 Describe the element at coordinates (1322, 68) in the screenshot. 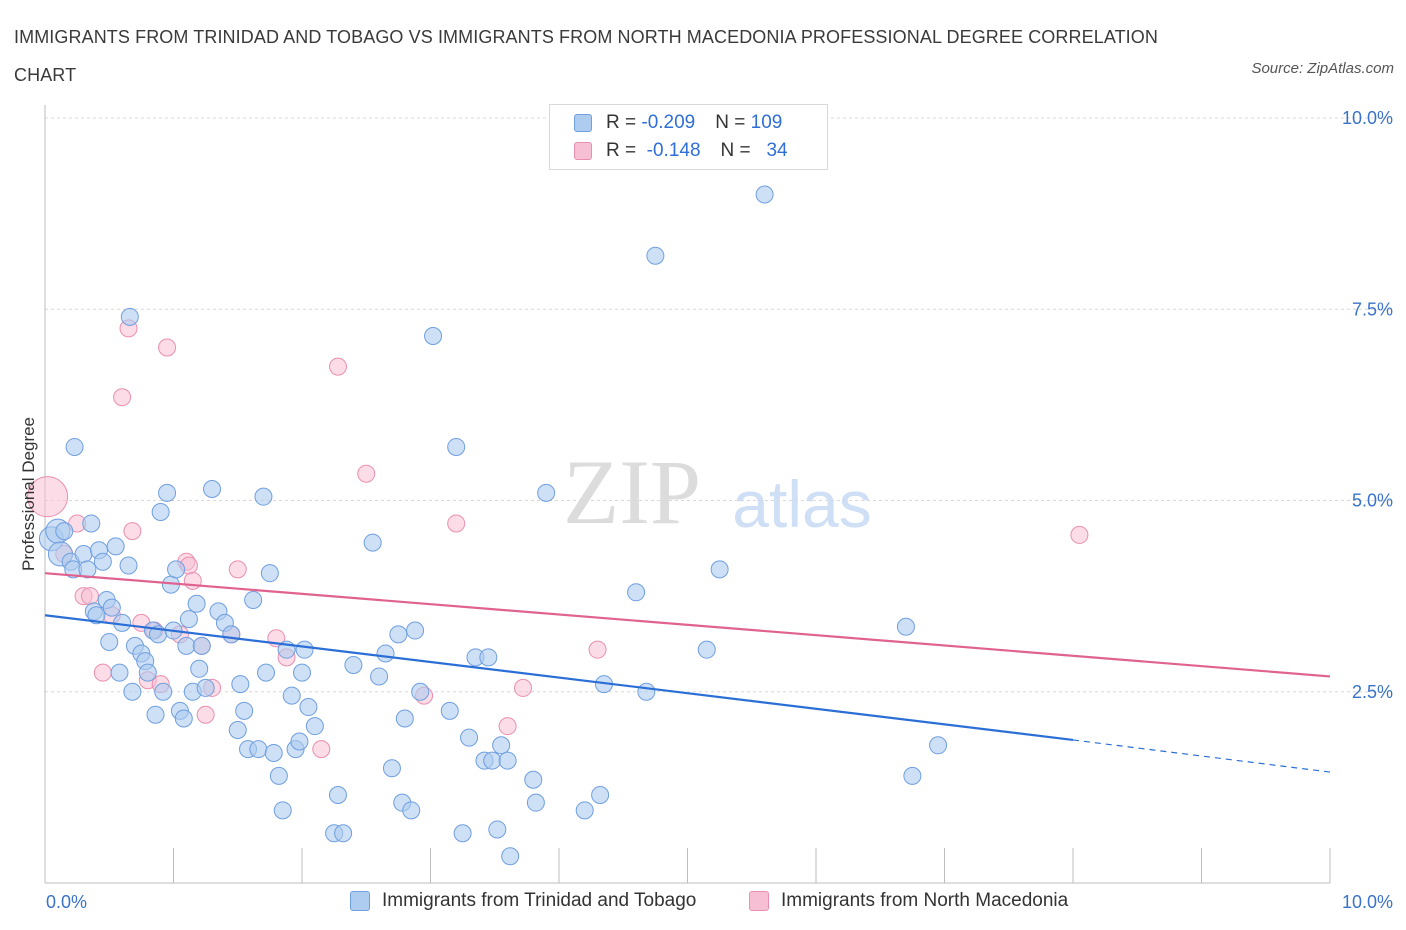

I see `source-credit: Source: ZipAtlas.com` at that location.